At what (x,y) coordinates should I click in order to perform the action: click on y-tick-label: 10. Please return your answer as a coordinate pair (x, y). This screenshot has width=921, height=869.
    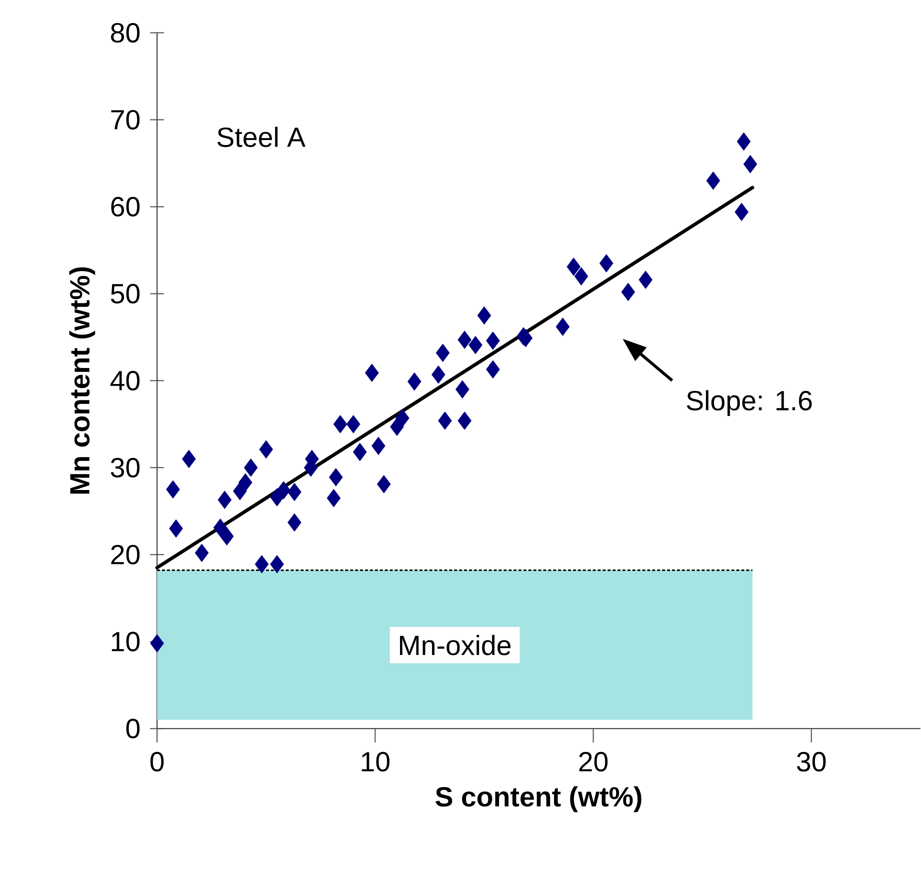
    Looking at the image, I should click on (126, 642).